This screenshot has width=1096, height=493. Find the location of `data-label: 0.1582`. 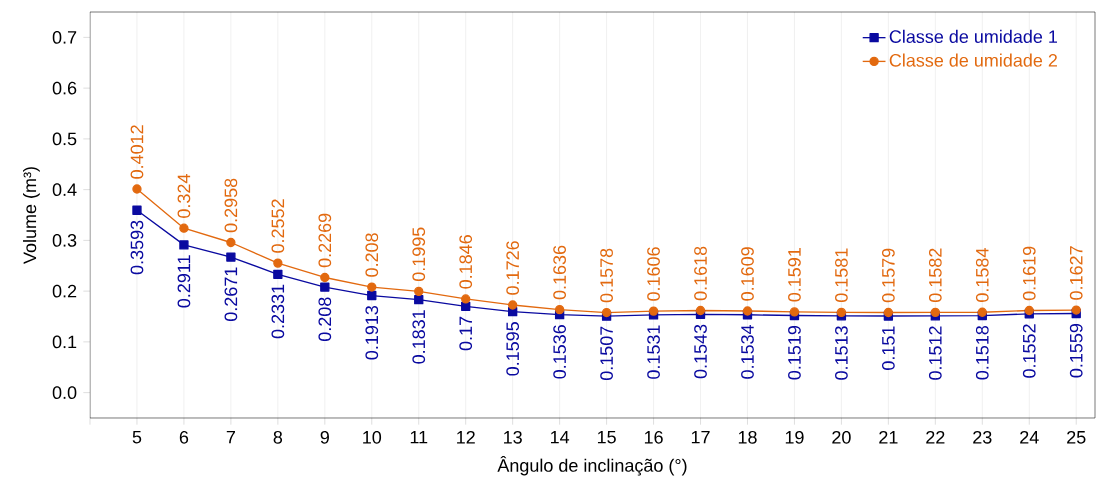

data-label: 0.1582 is located at coordinates (935, 275).